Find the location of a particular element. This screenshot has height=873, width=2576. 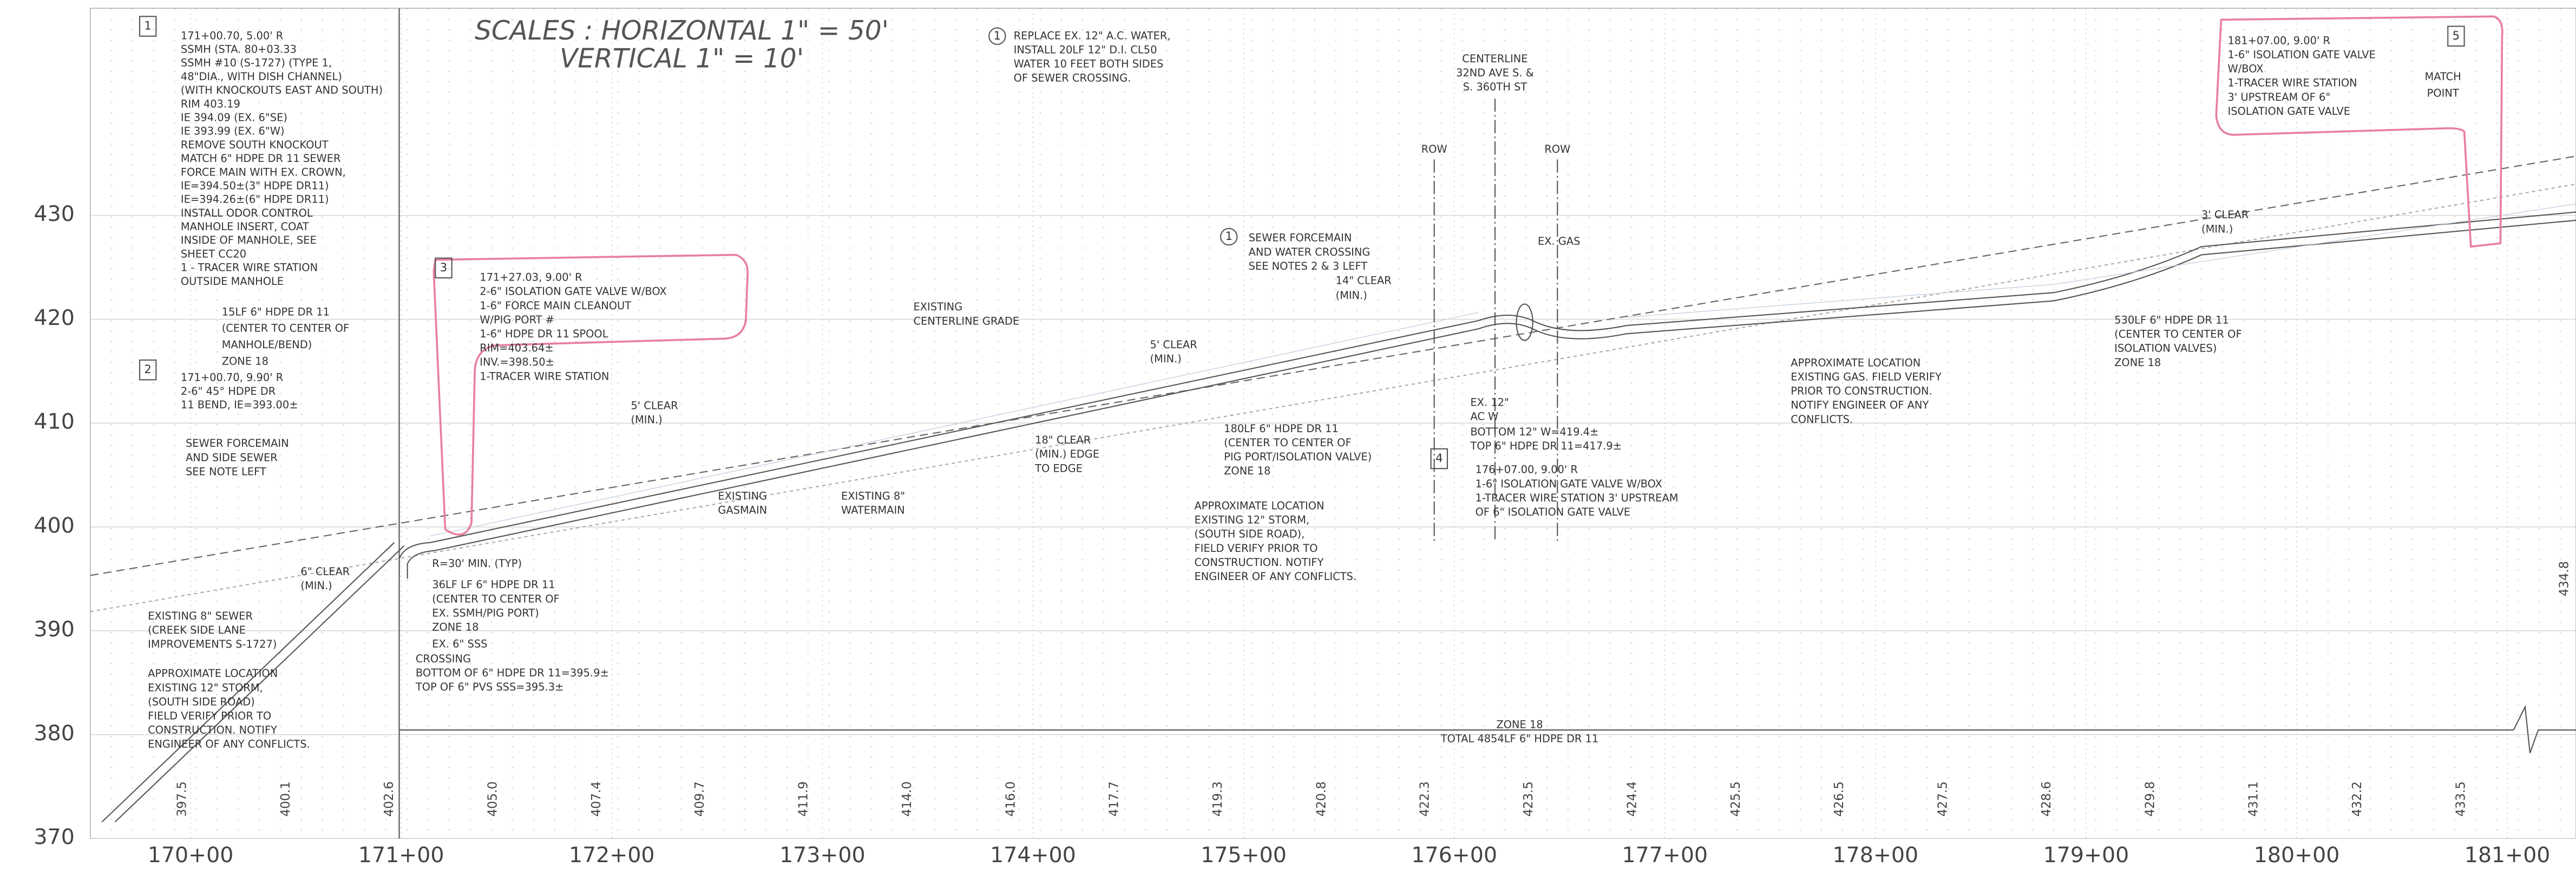

note-line: POINT is located at coordinates (2443, 94).